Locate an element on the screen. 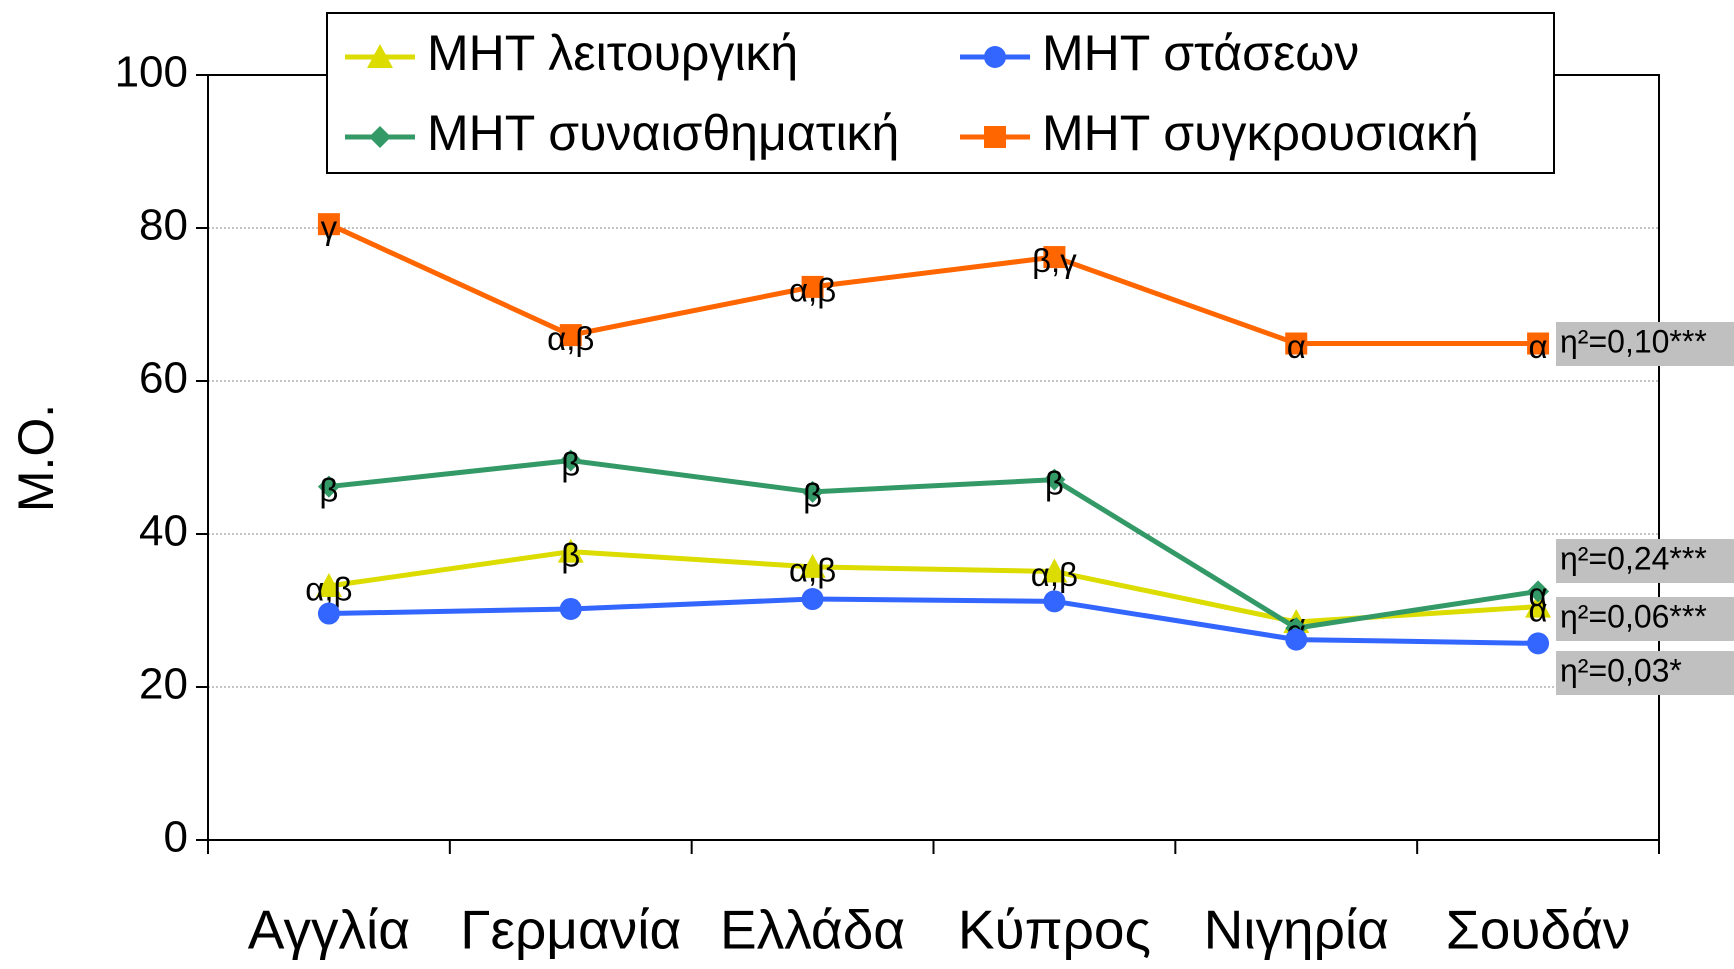 This screenshot has width=1734, height=969. x-tick-label: Κύπρος is located at coordinates (1054, 930).